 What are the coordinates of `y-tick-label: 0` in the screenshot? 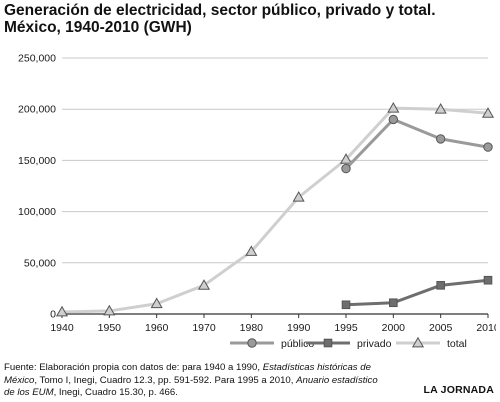 It's located at (53, 315).